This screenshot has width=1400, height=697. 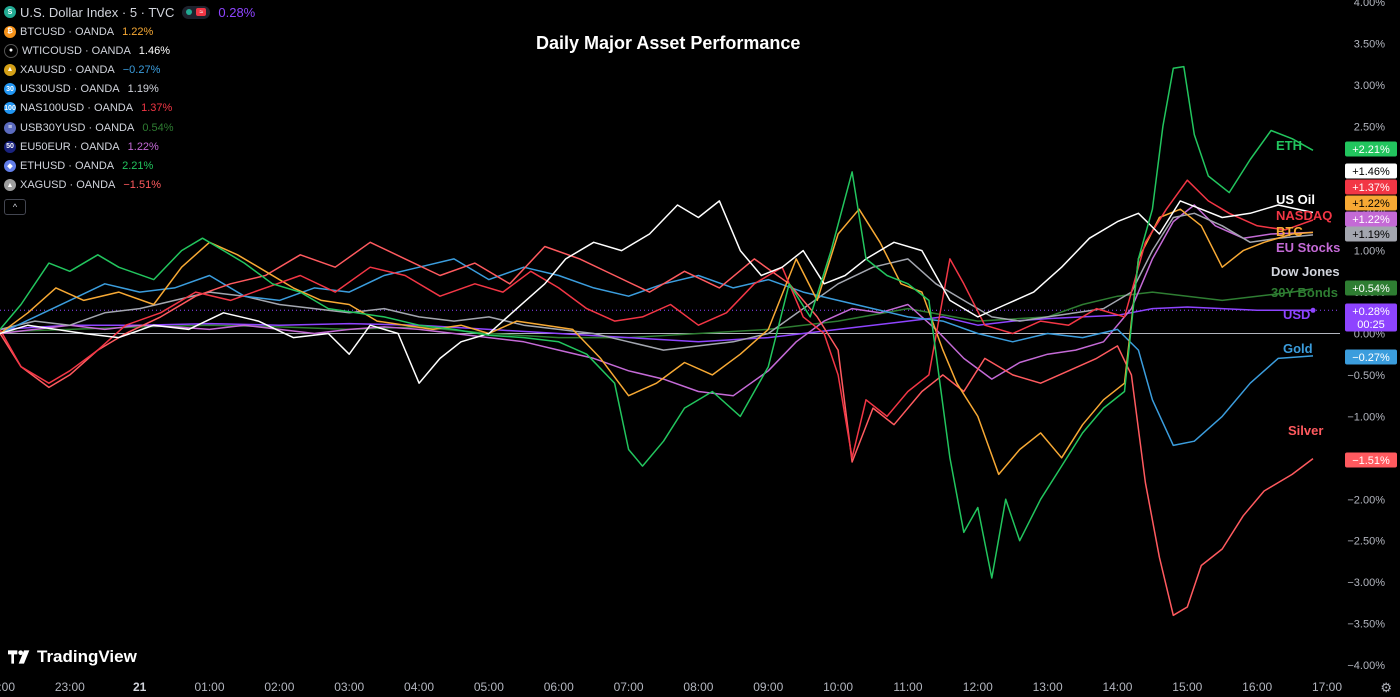 What do you see at coordinates (978, 687) in the screenshot?
I see `x-tick-label: 12:00` at bounding box center [978, 687].